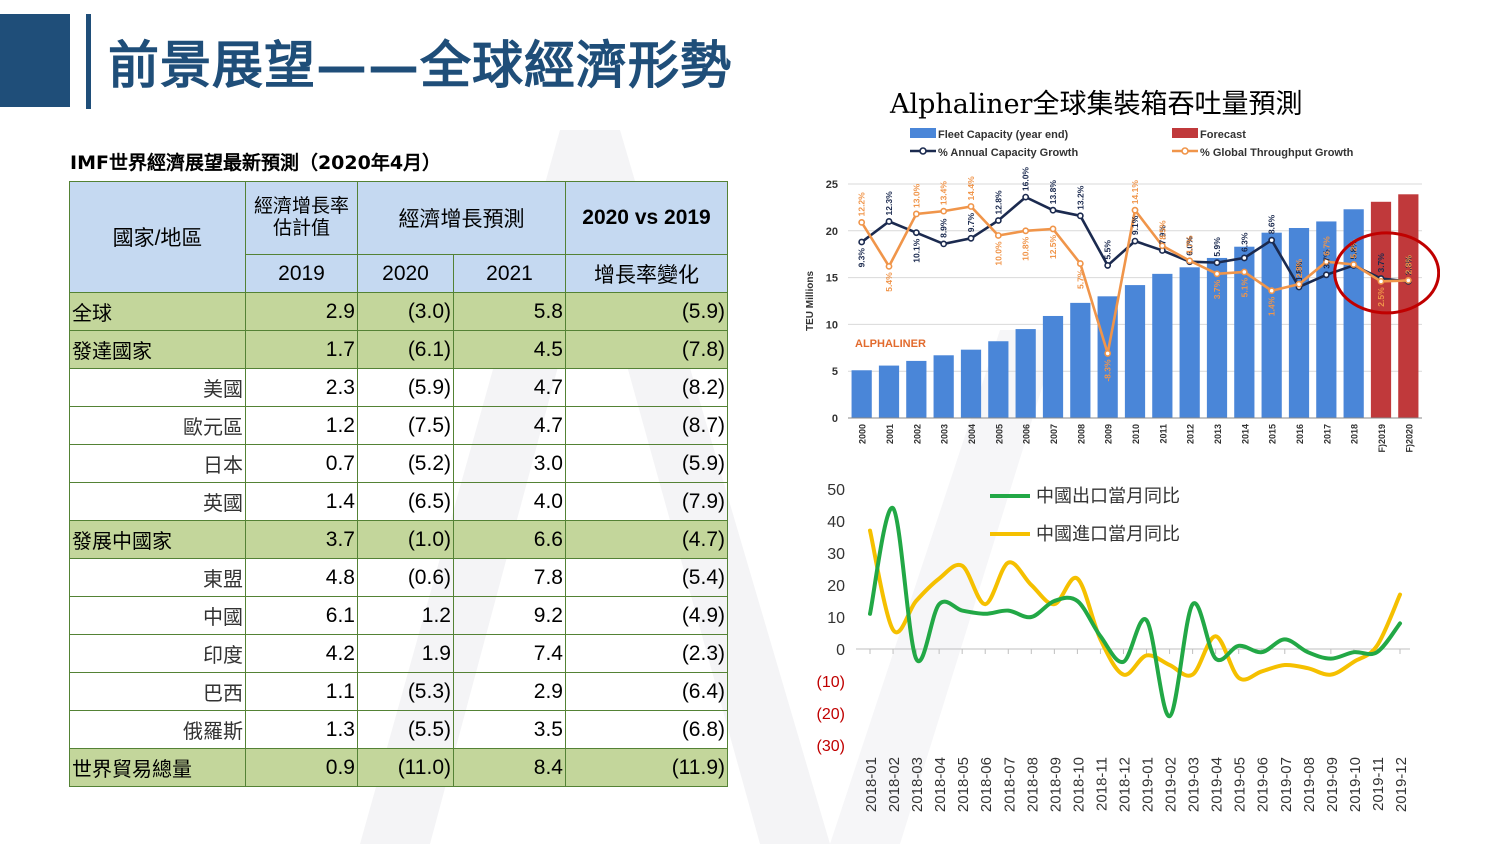 The image size is (1500, 844). What do you see at coordinates (1217, 784) in the screenshot?
I see `x-tick-label: 2019-04` at bounding box center [1217, 784].